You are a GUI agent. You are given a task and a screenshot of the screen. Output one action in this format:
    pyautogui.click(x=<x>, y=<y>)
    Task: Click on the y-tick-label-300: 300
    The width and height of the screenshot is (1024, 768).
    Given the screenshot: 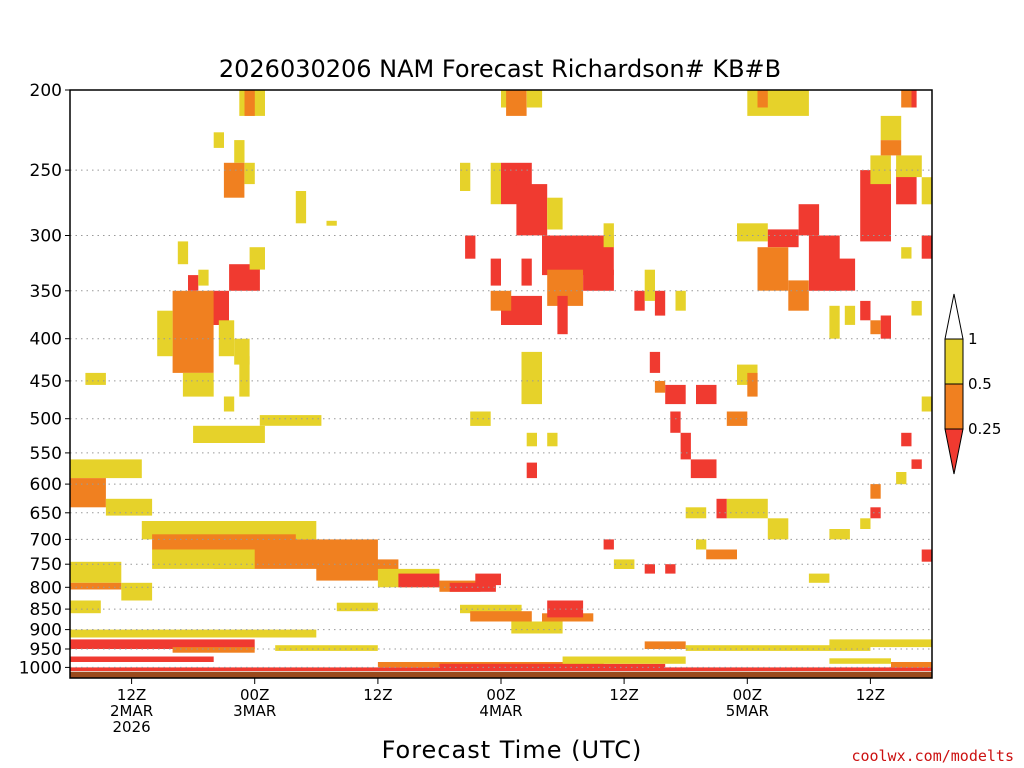 What is the action you would take?
    pyautogui.click(x=46, y=237)
    